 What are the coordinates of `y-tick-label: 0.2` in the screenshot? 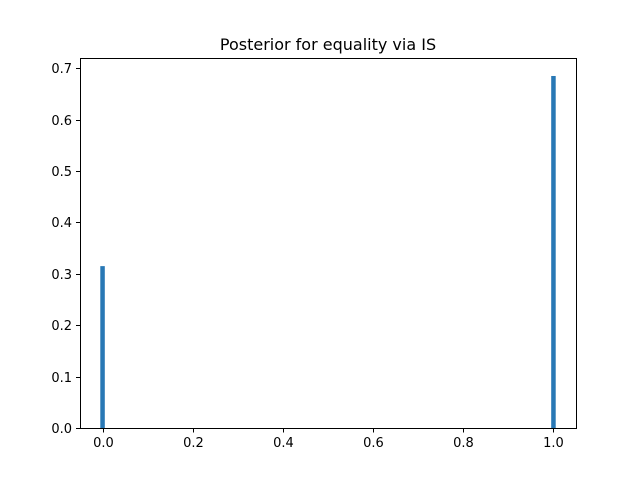 It's located at (61, 326).